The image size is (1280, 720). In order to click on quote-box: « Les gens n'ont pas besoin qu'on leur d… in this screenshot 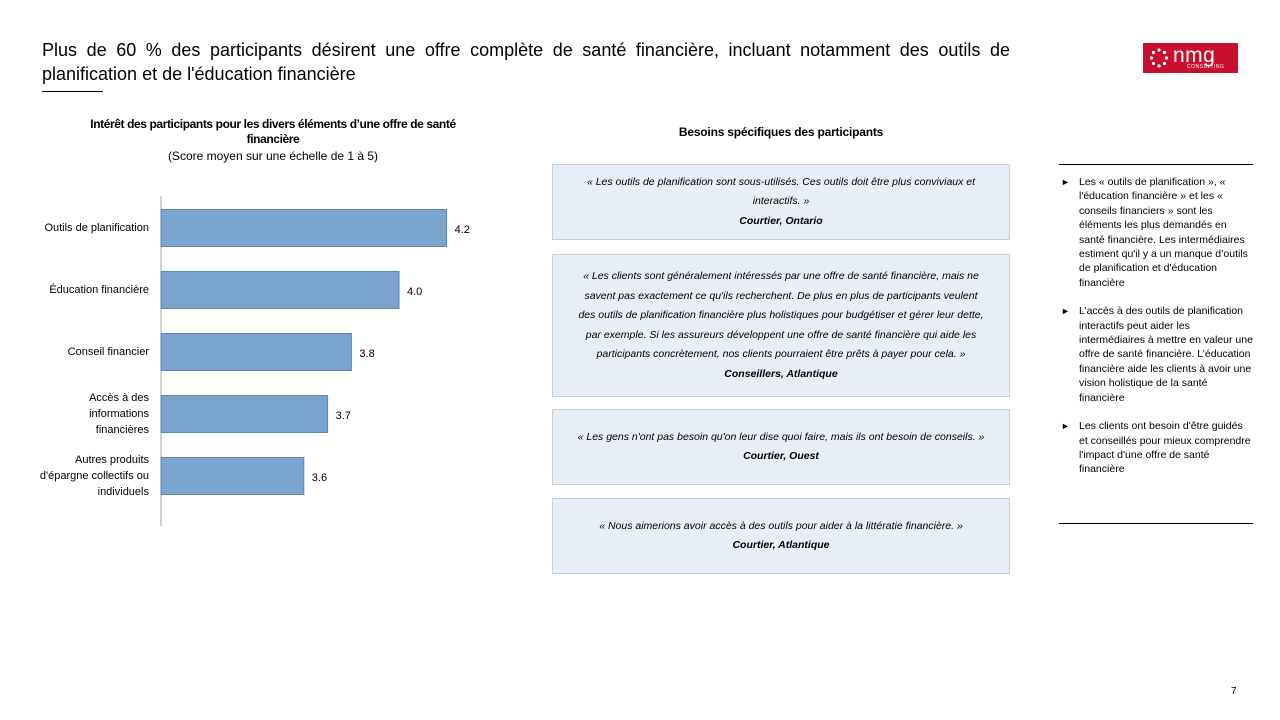, I will do `click(781, 447)`.